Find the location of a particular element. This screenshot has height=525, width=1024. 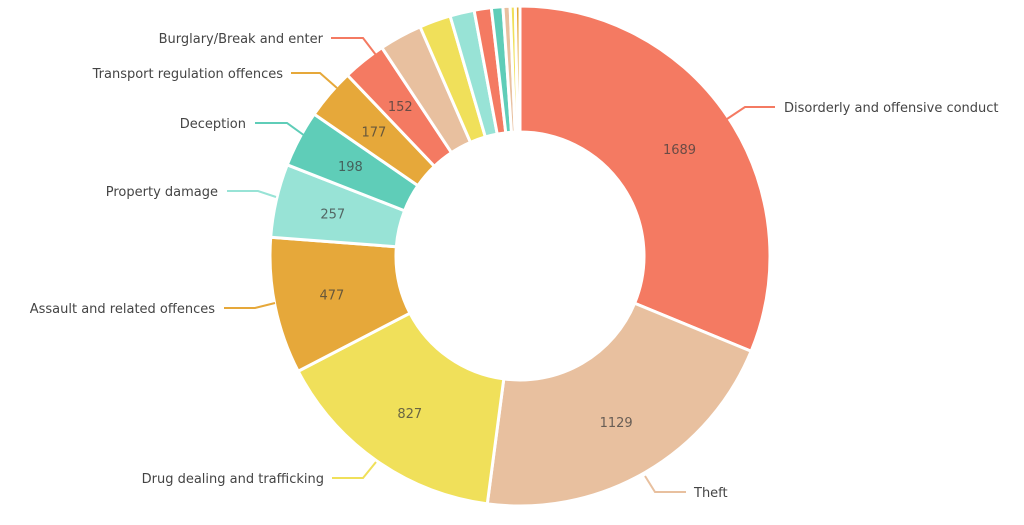

category-label-property-damage: Property damage is located at coordinates (162, 192).